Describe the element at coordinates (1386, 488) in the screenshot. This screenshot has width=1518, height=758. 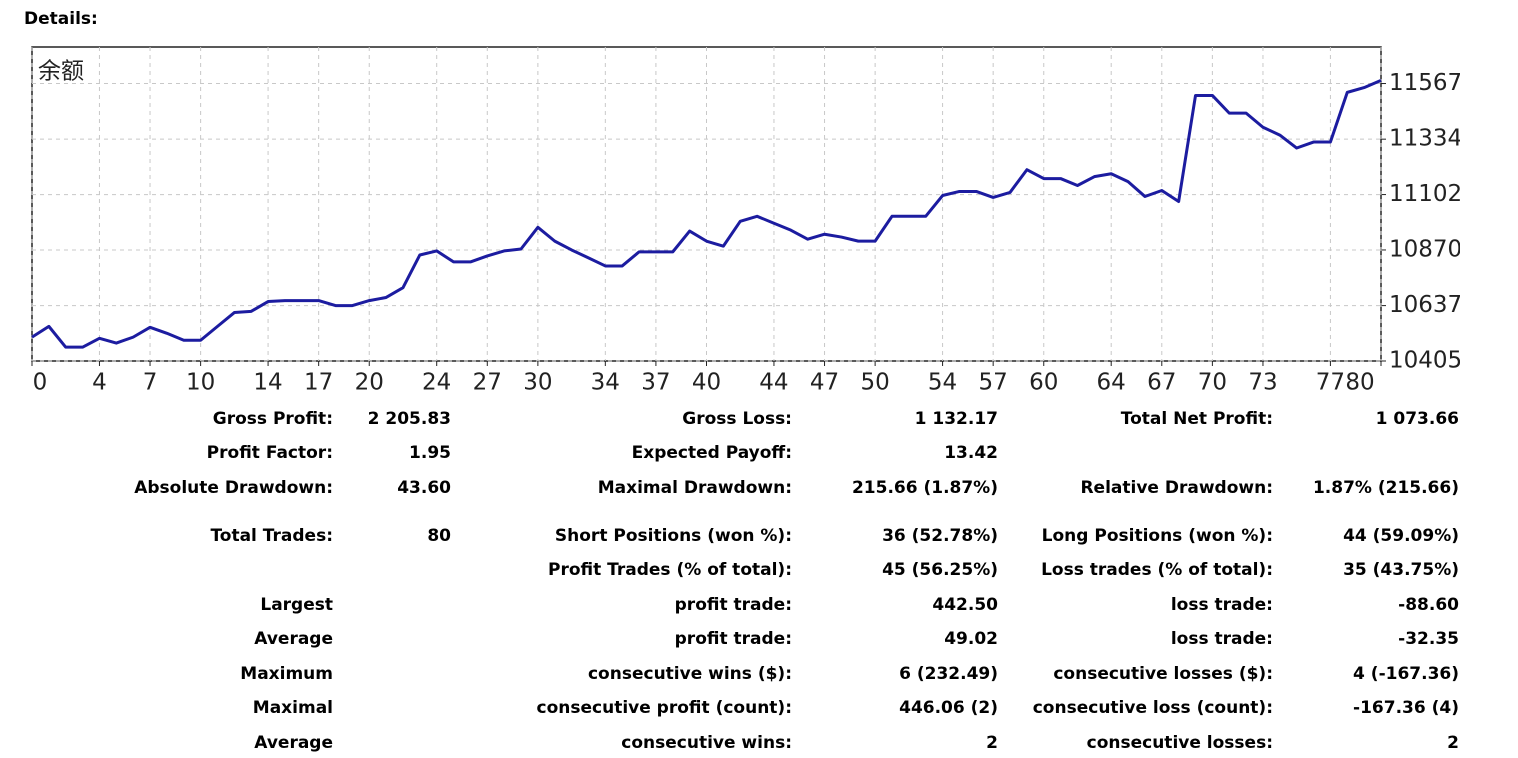
I see `value: 1.87% (215.66)` at that location.